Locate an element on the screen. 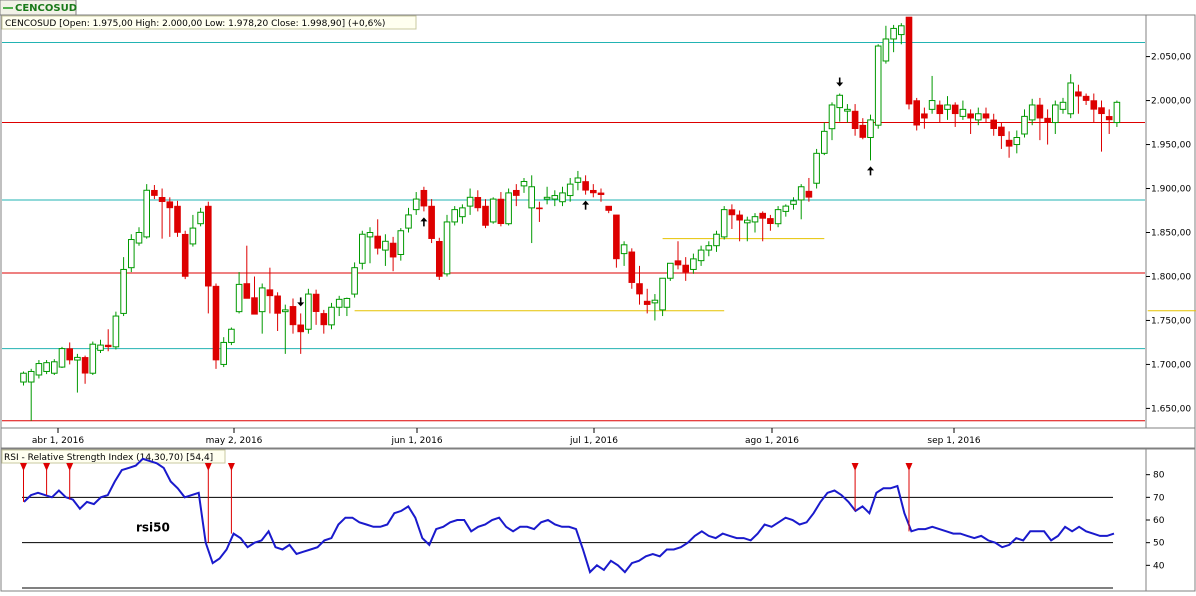  price-info-box is located at coordinates (209, 22).